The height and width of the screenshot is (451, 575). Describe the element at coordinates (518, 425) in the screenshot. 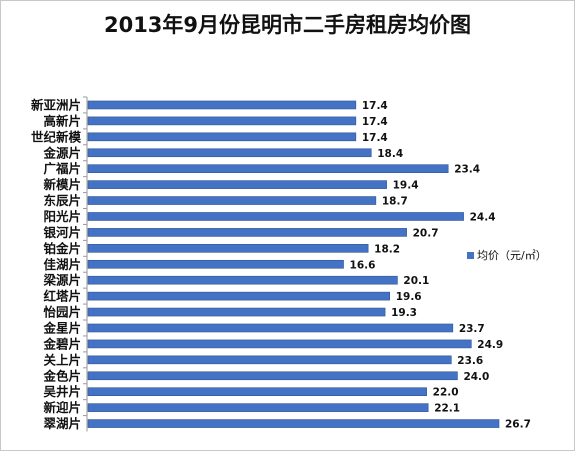

I see `data-label: 26.7` at that location.